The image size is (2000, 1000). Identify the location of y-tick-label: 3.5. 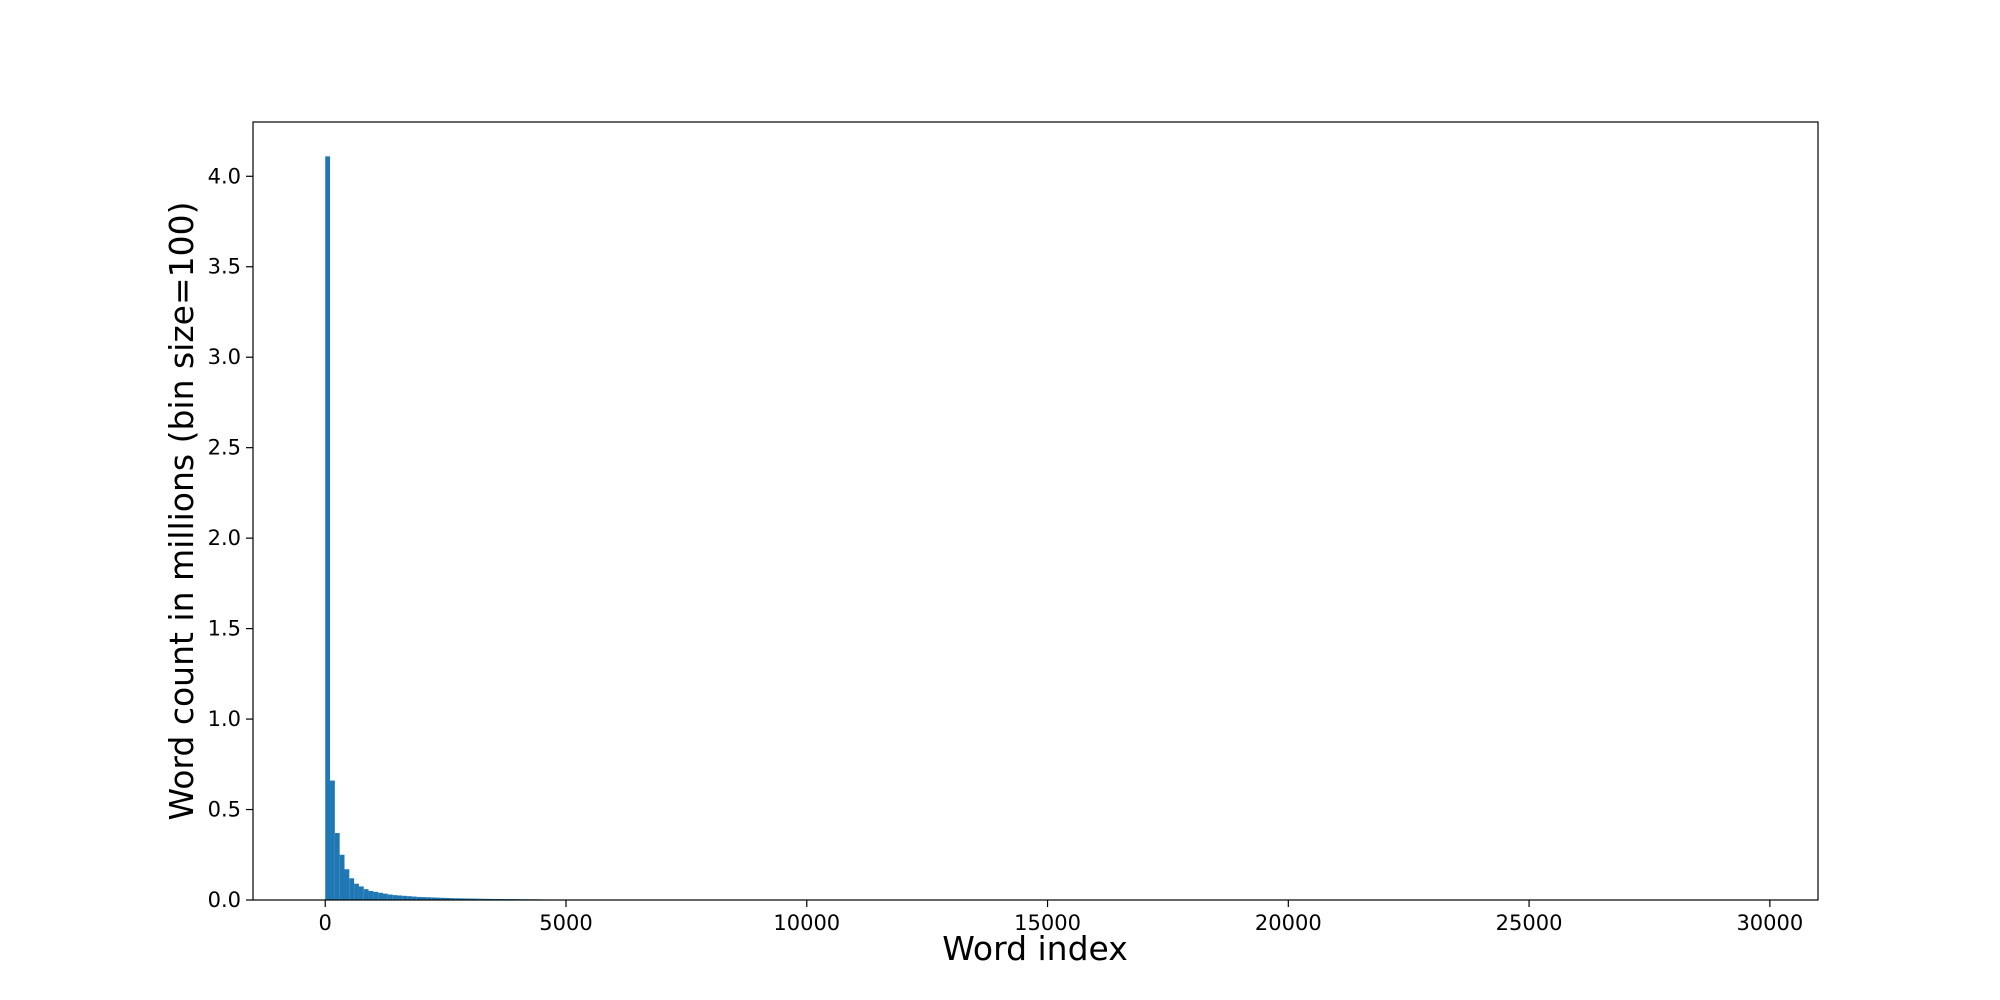
(224, 267).